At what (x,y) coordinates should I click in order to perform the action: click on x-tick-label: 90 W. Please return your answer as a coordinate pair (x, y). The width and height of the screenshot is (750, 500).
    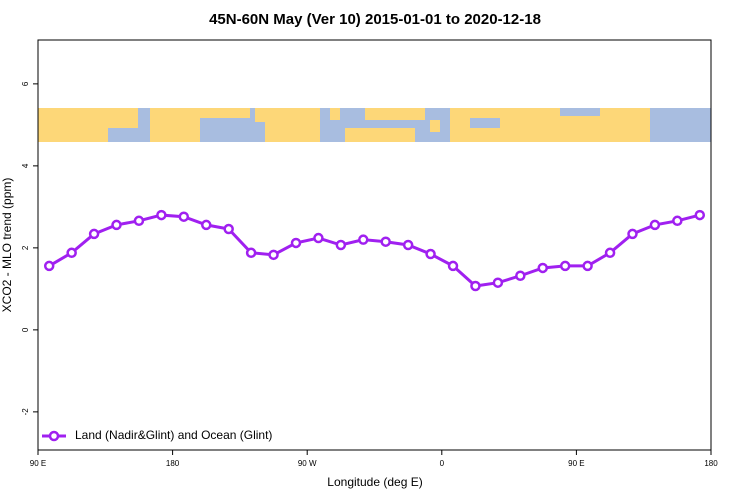
    Looking at the image, I should click on (307, 463).